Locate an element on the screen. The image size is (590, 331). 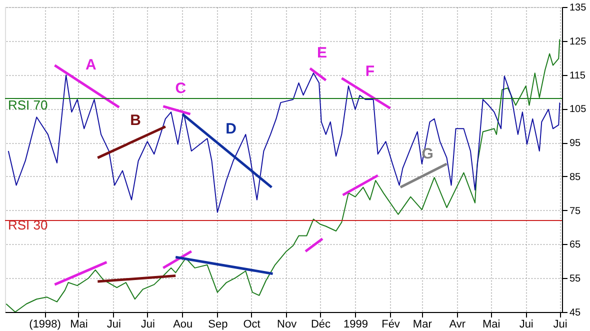
x-tick-label: Avr is located at coordinates (457, 324).